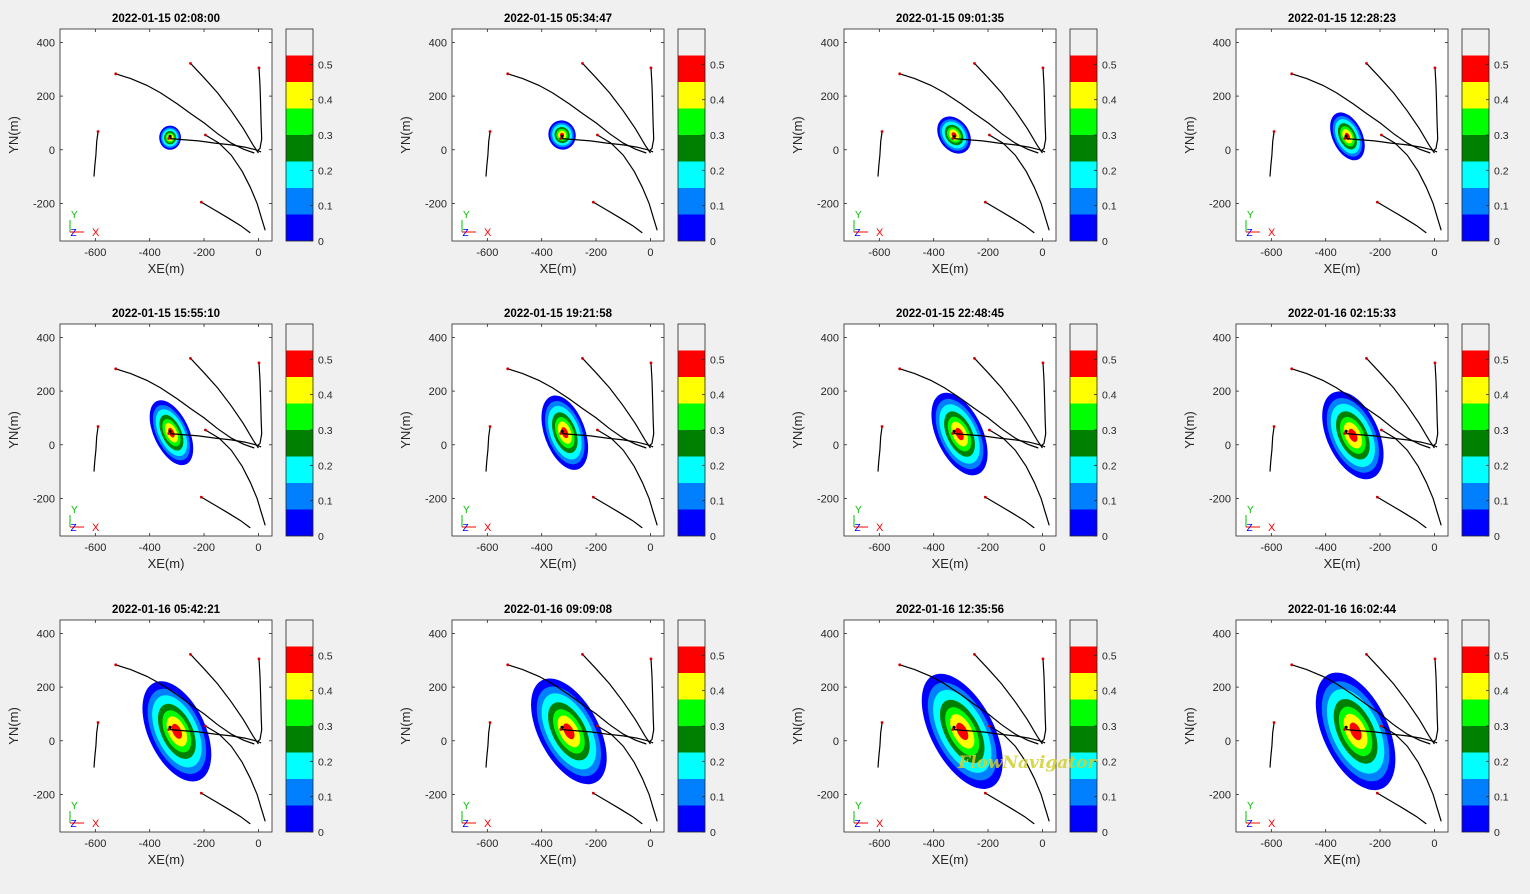 This screenshot has width=1530, height=894. Describe the element at coordinates (542, 253) in the screenshot. I see `x-tick-label: -400` at that location.